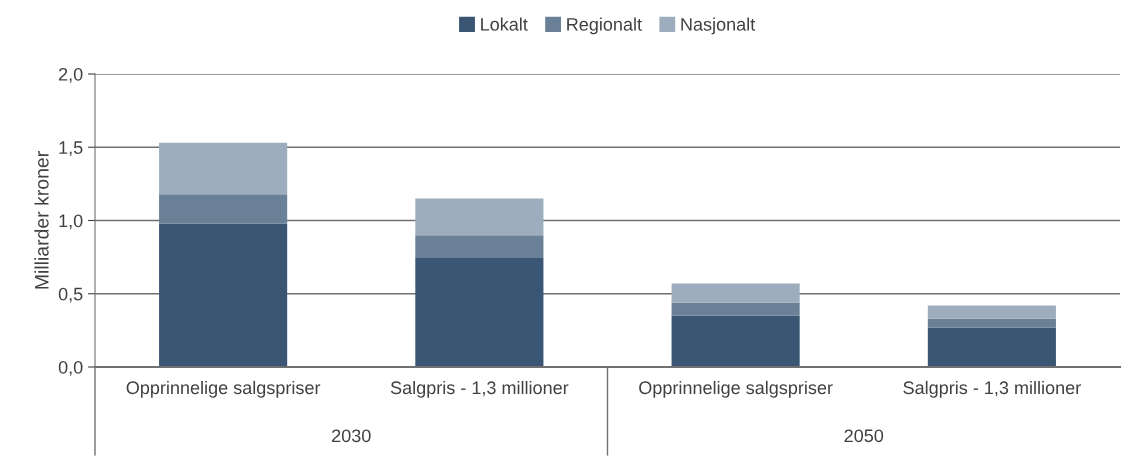  I want to click on y-axis-title: Milliarder kroner, so click(41, 220).